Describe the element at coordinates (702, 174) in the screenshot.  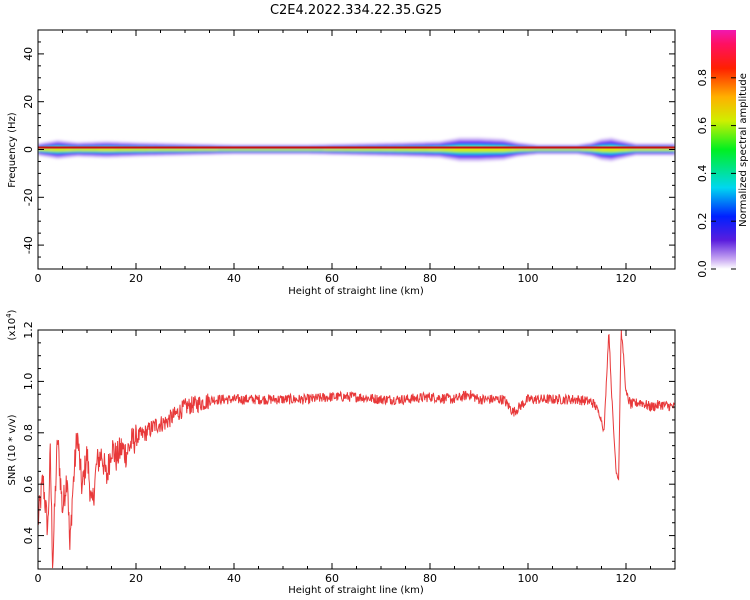
I see `colorbar-tick-label: 0.4` at that location.